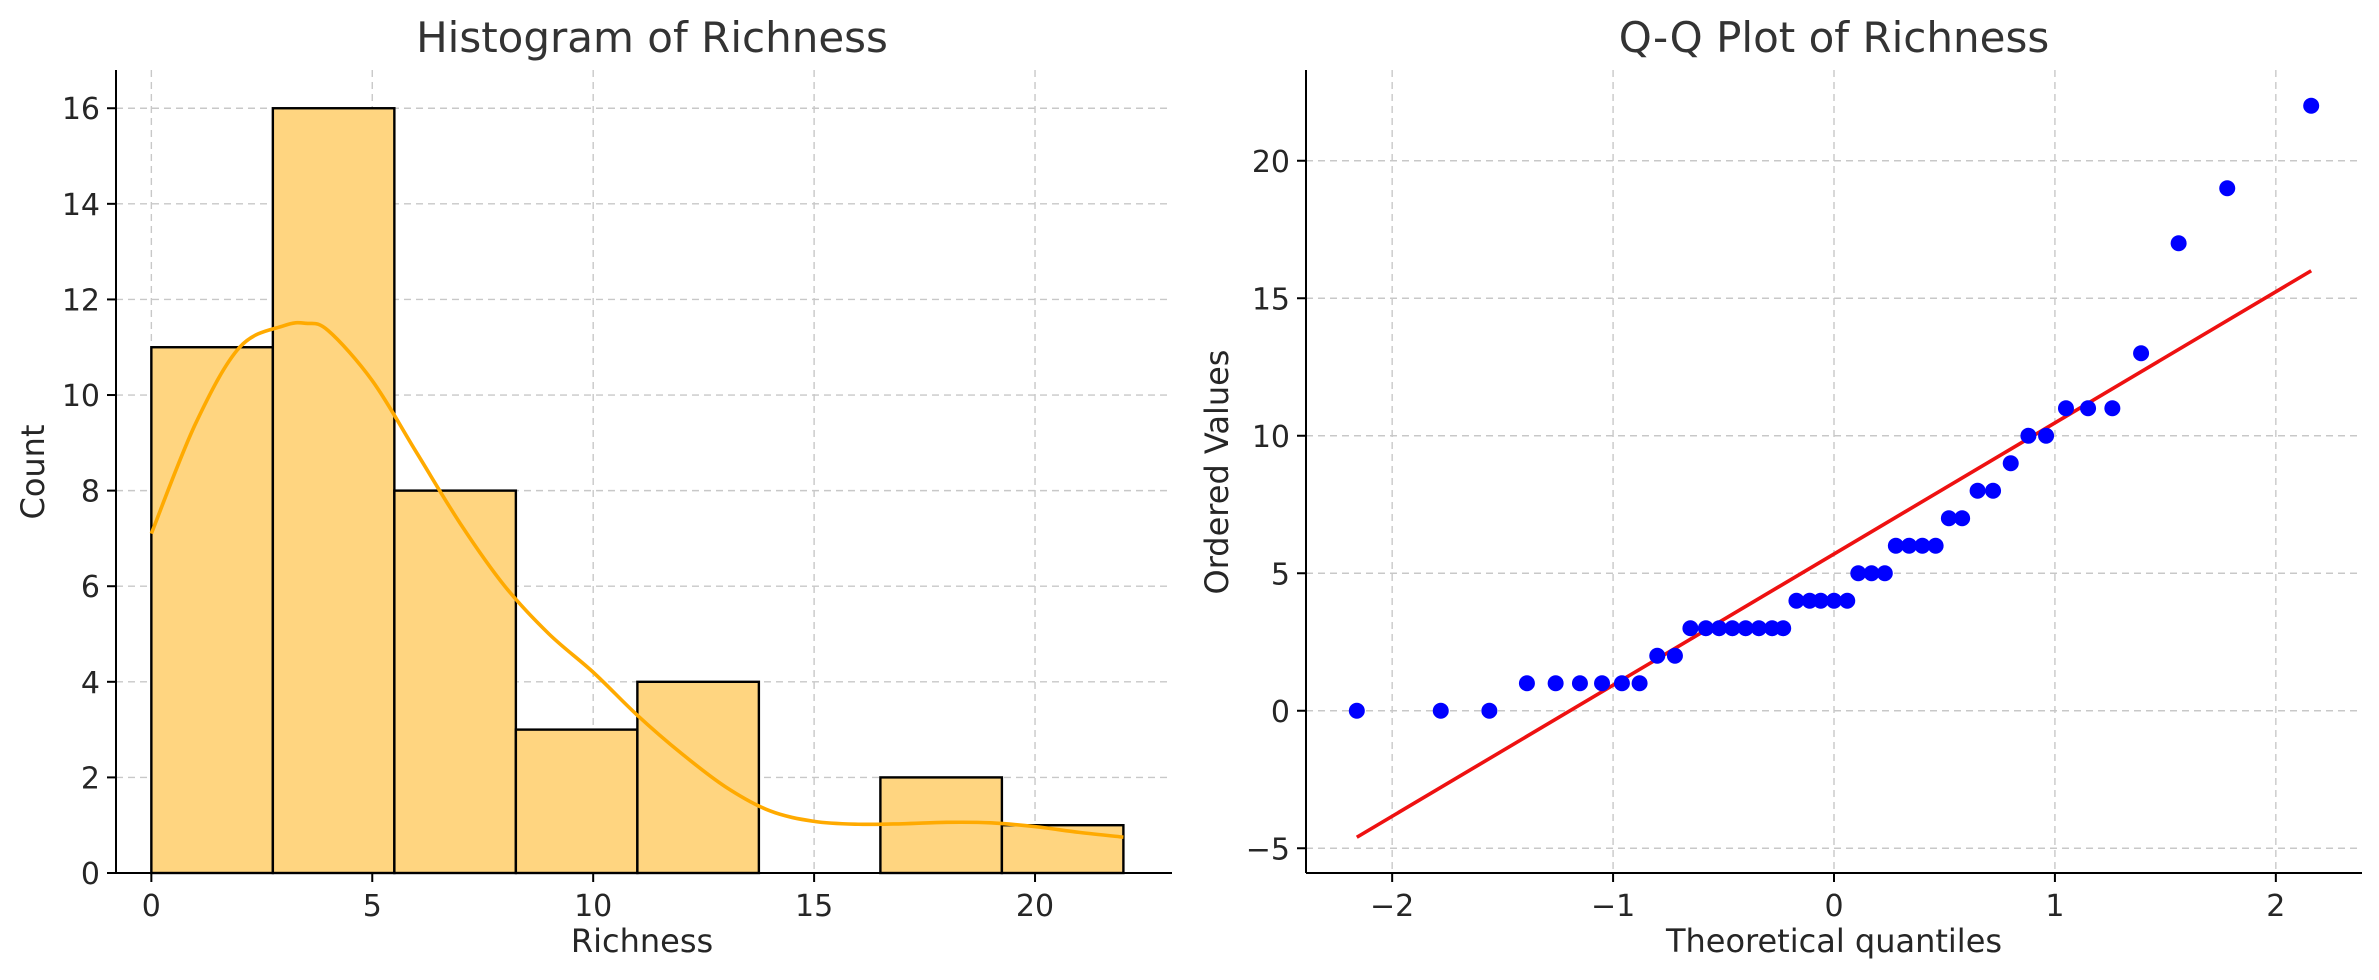 The height and width of the screenshot is (980, 2379). I want to click on hist-y-tick-label: 8, so click(90, 492).